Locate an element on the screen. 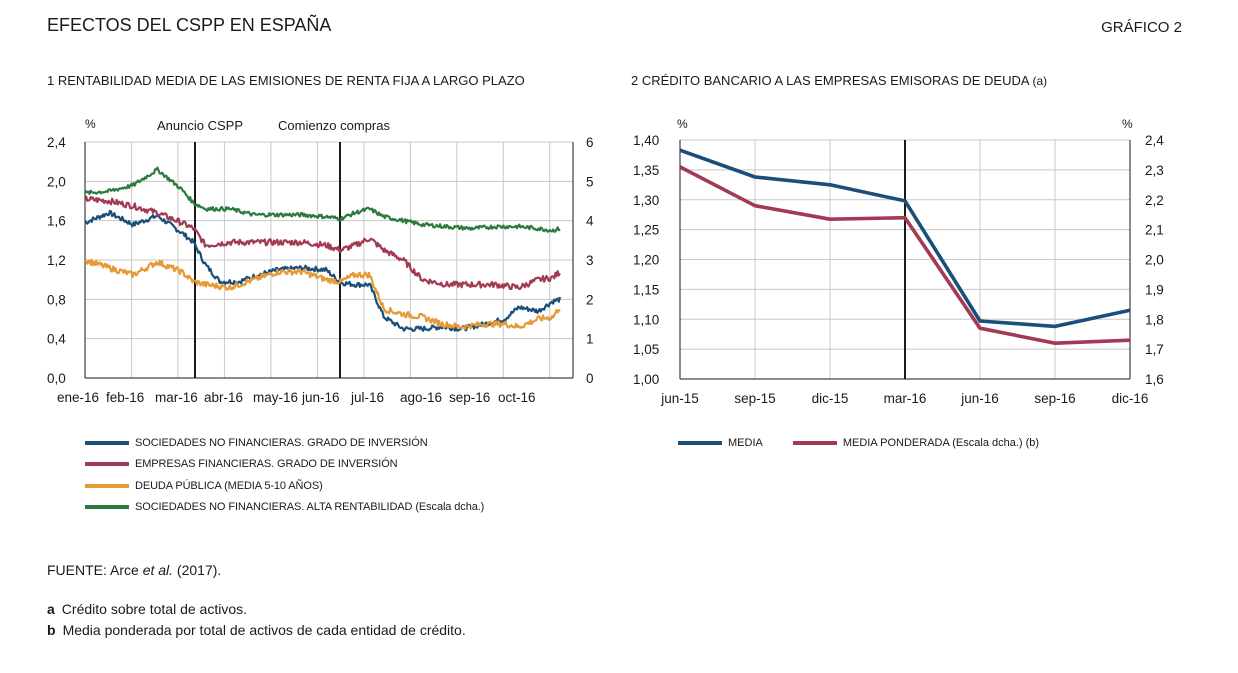  chart1-ytick-left: 2,0 is located at coordinates (56, 181).